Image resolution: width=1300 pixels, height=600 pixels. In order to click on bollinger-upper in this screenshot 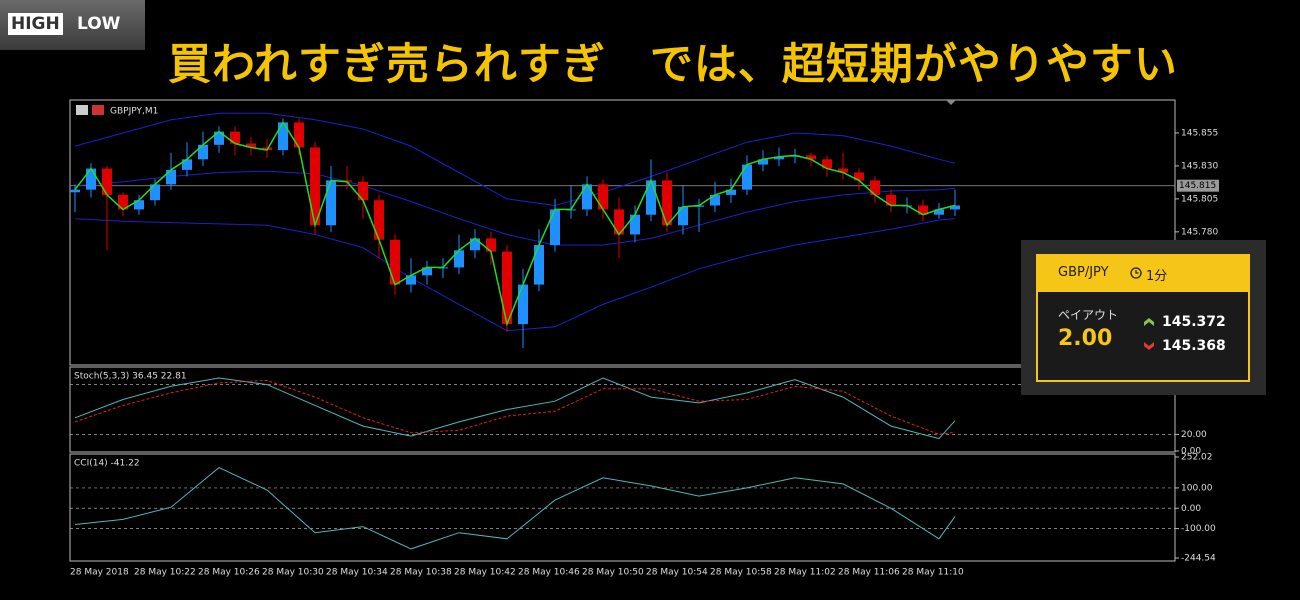, I will do `click(515, 159)`.